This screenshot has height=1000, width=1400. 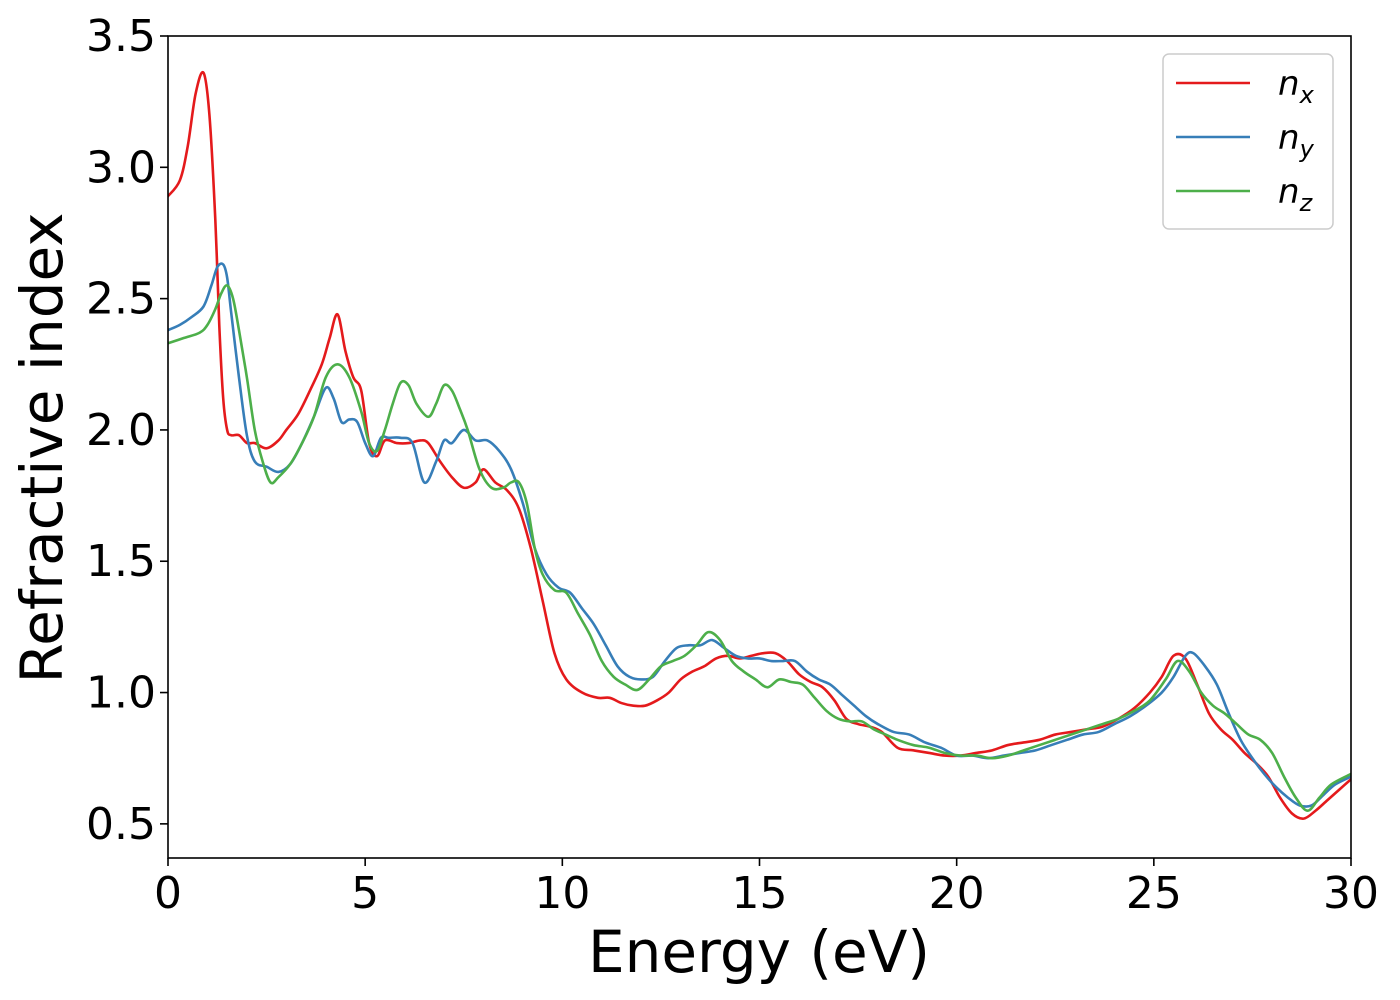 What do you see at coordinates (1154, 893) in the screenshot?
I see `x-tick-label: 25` at bounding box center [1154, 893].